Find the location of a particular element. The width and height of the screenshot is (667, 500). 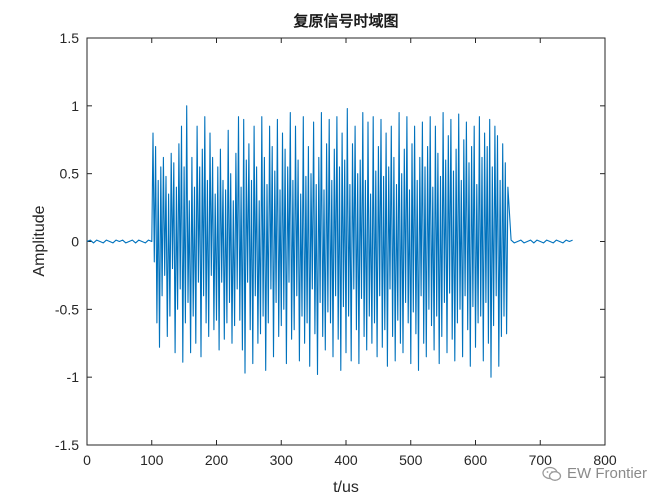

x-tick-label: 200 is located at coordinates (217, 460).